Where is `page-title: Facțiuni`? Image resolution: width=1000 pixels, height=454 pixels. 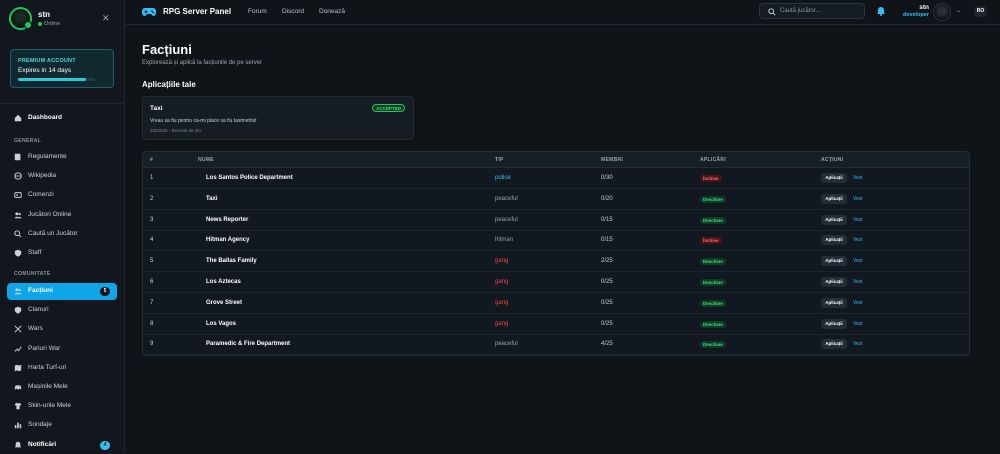 page-title: Facțiuni is located at coordinates (167, 49).